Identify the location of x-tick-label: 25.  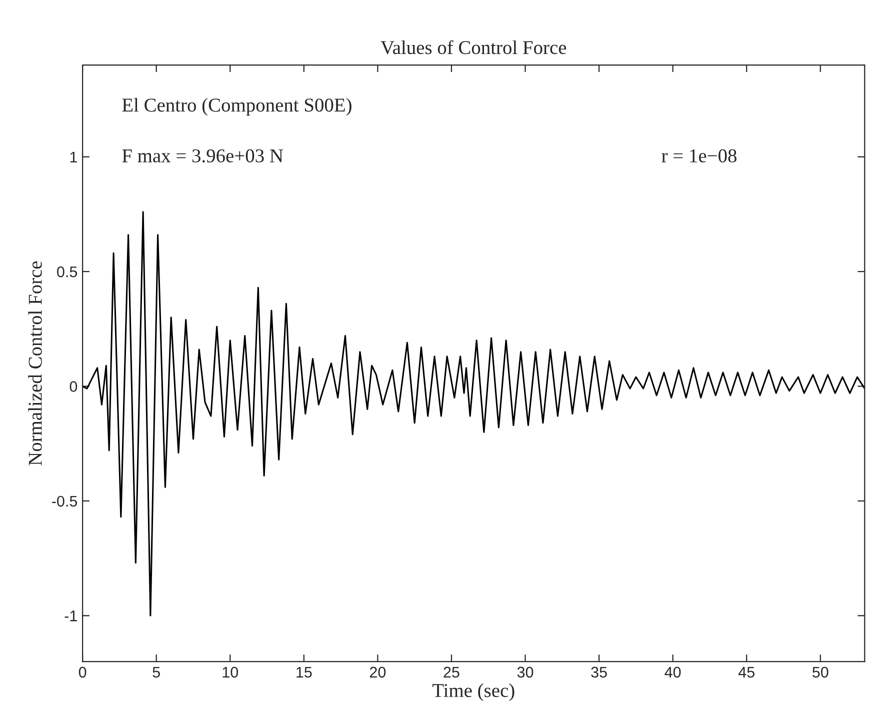
(452, 672).